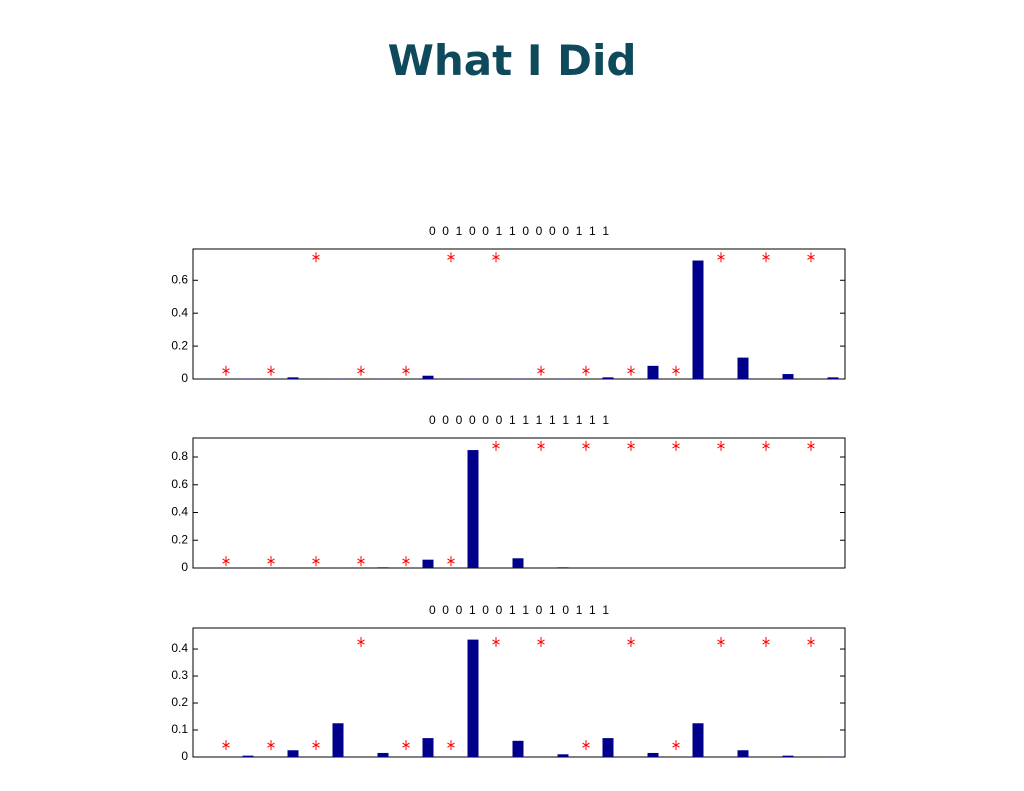  Describe the element at coordinates (519, 610) in the screenshot. I see `subplot-title: 0 0 0 1 0 0 1 1 0 1 0 1 1 1` at that location.